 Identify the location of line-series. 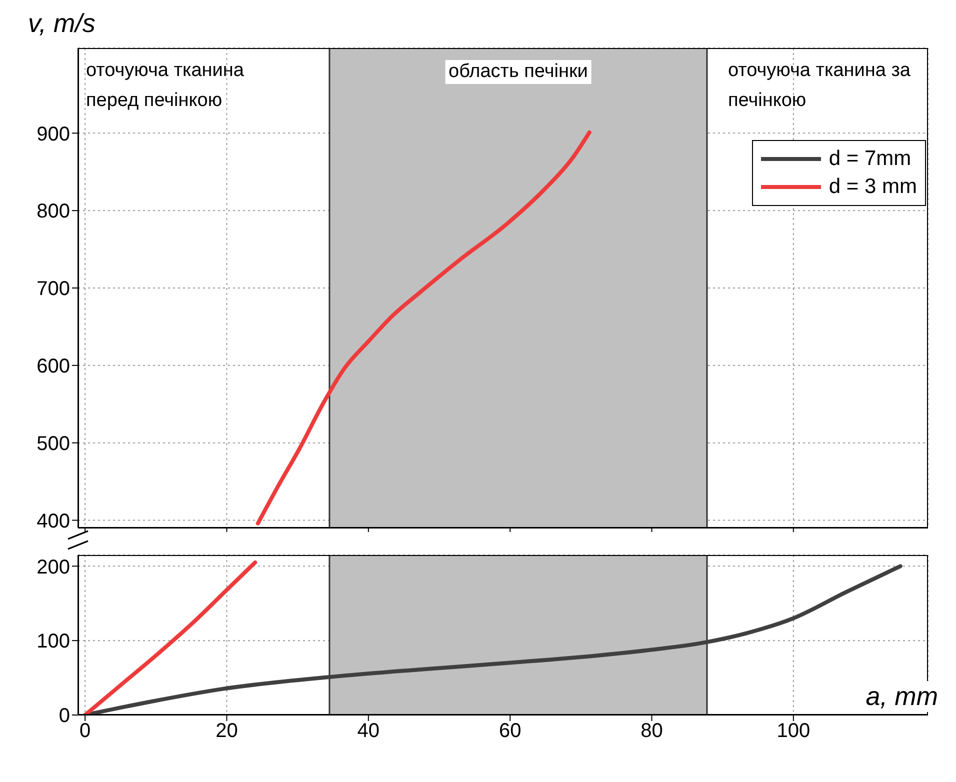
(170, 637).